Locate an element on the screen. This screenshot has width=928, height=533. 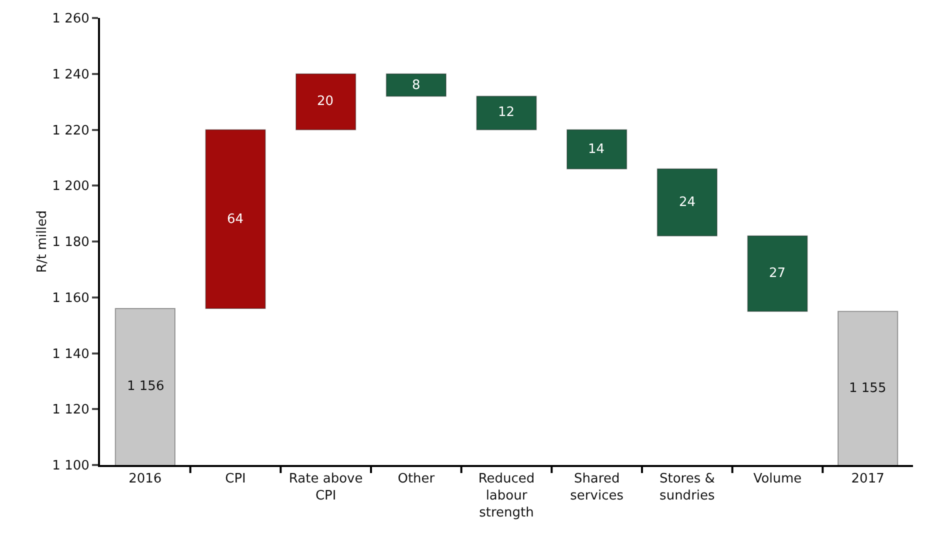
data-label: 64 is located at coordinates (235, 219).